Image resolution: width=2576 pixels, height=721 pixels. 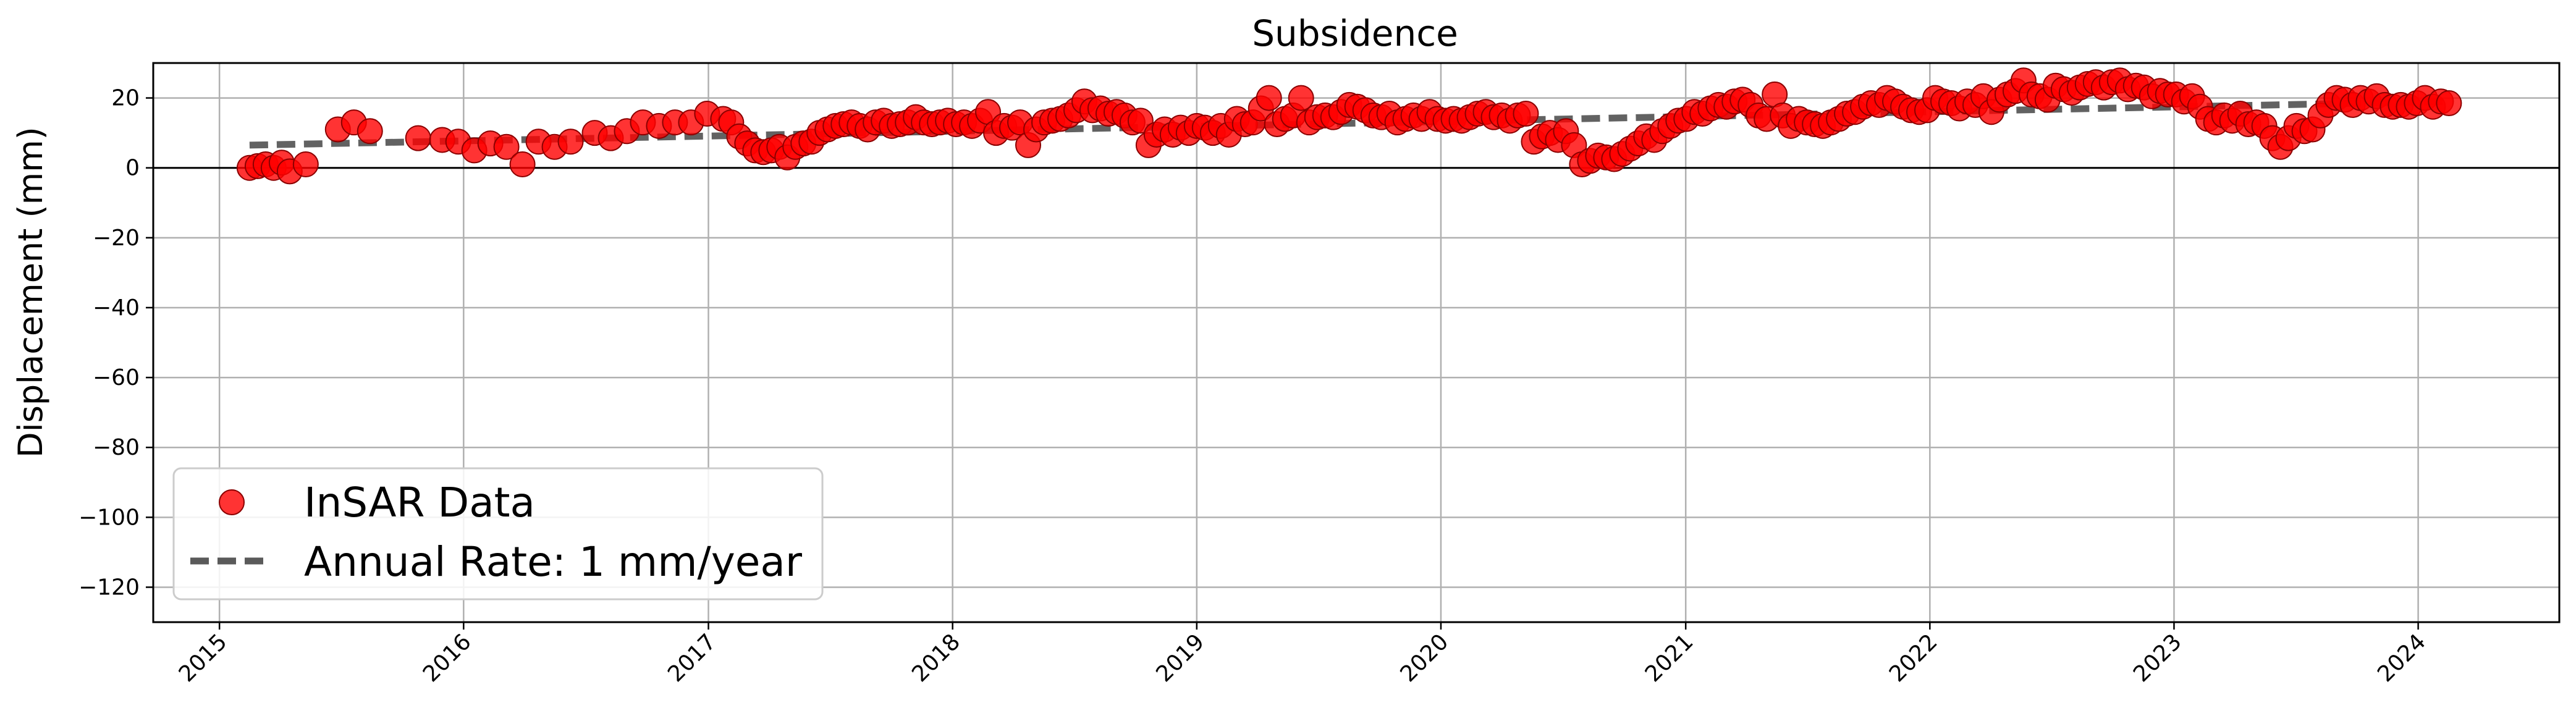 I want to click on chart-title: Subsidence, so click(x=1355, y=33).